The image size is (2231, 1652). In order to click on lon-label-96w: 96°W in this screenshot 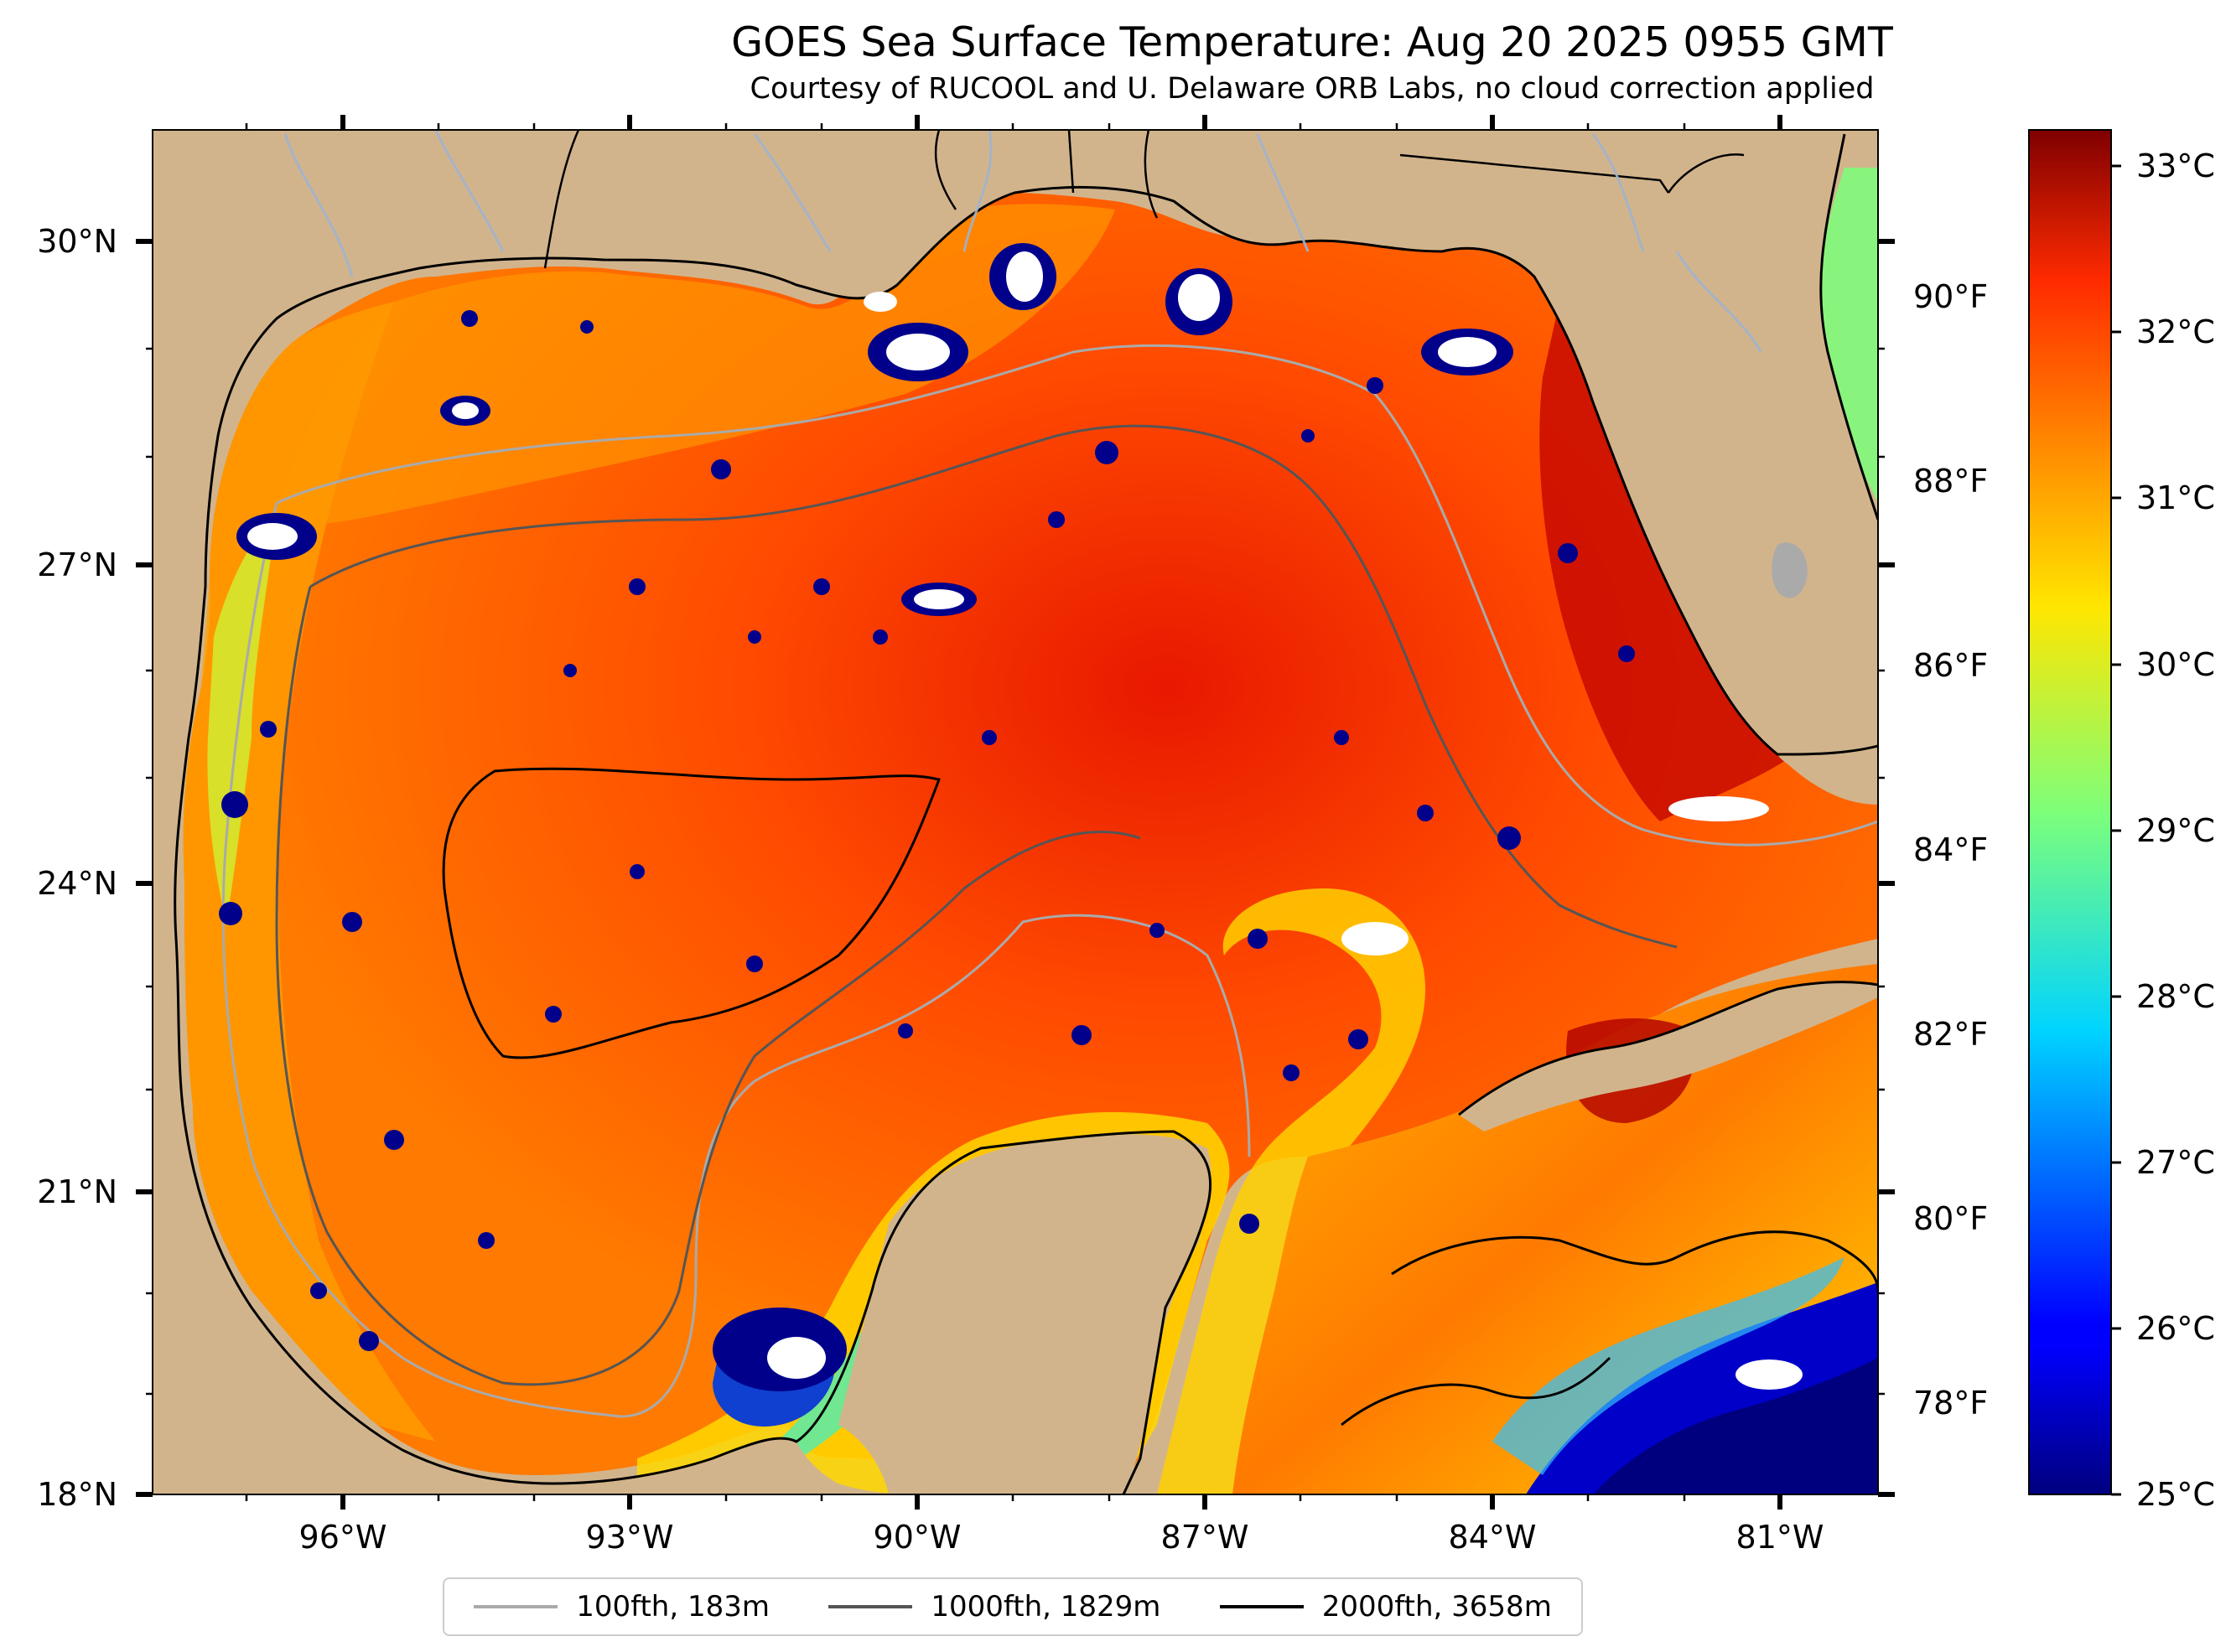, I will do `click(342, 1537)`.